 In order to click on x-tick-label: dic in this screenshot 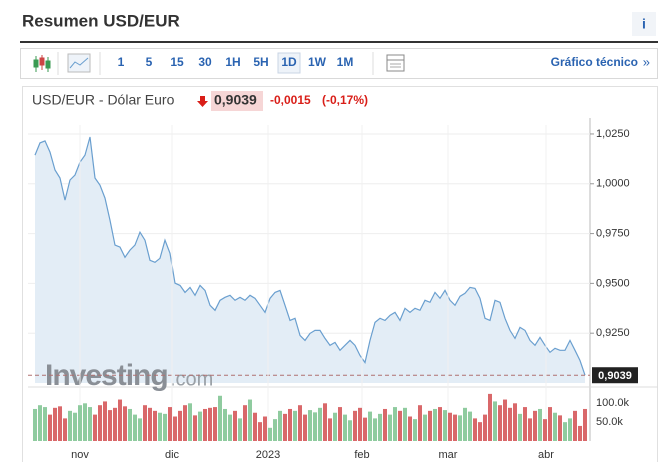, I will do `click(172, 455)`.